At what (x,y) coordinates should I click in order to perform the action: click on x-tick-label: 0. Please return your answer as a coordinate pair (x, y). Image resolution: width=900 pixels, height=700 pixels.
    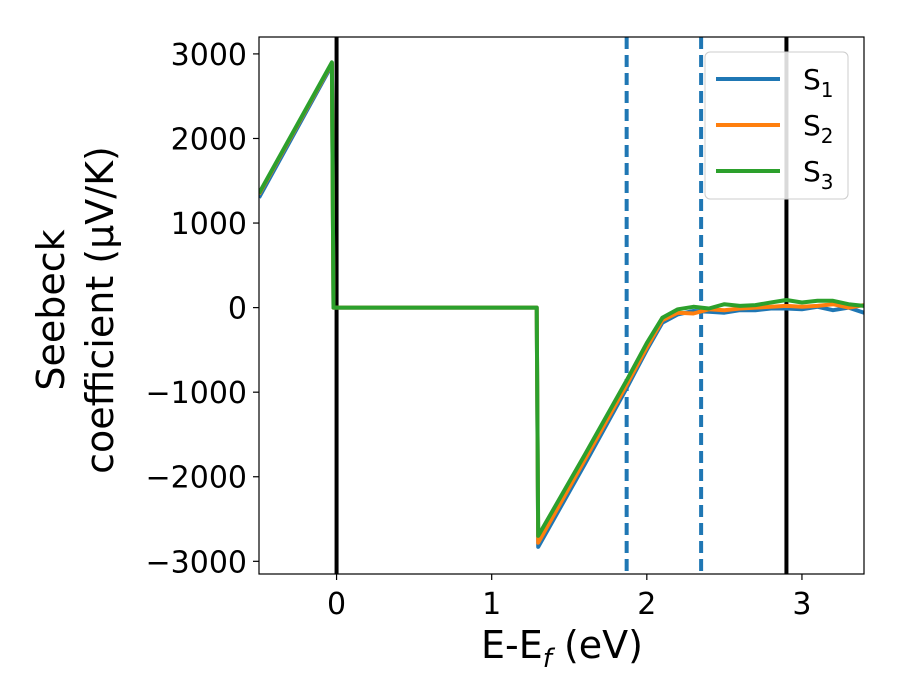
    Looking at the image, I should click on (336, 604).